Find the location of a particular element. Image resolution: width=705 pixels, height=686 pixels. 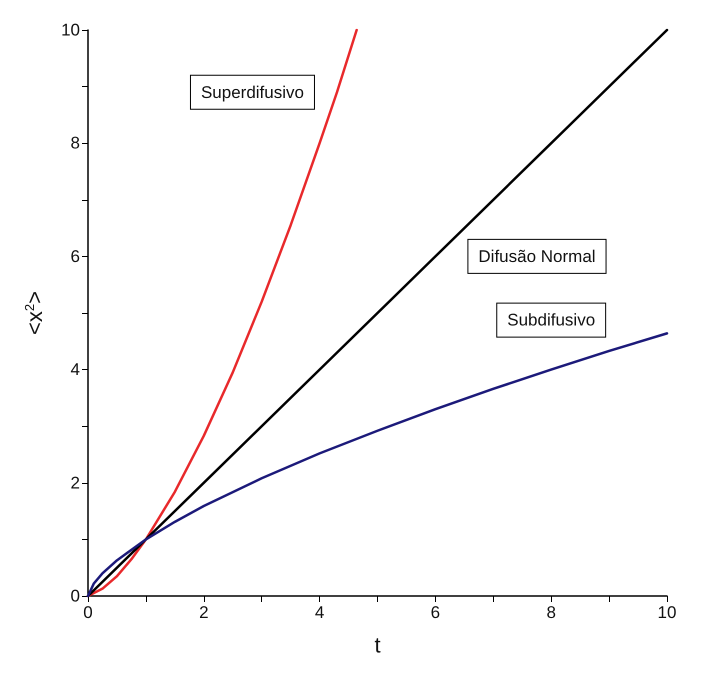

y-tick-label: 0 is located at coordinates (75, 596).